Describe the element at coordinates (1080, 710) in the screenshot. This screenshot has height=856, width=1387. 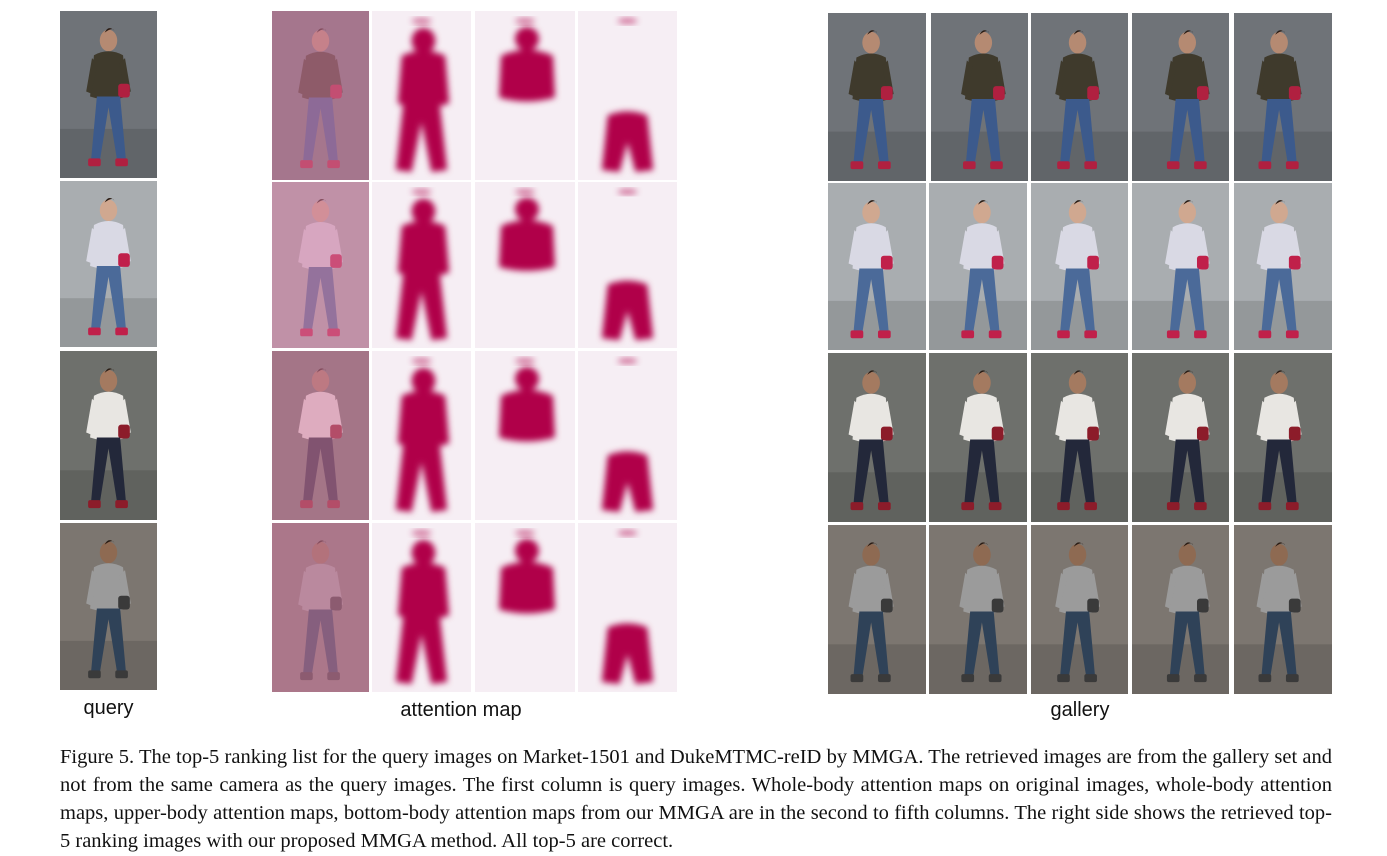
I see `gallery-label: gallery` at that location.